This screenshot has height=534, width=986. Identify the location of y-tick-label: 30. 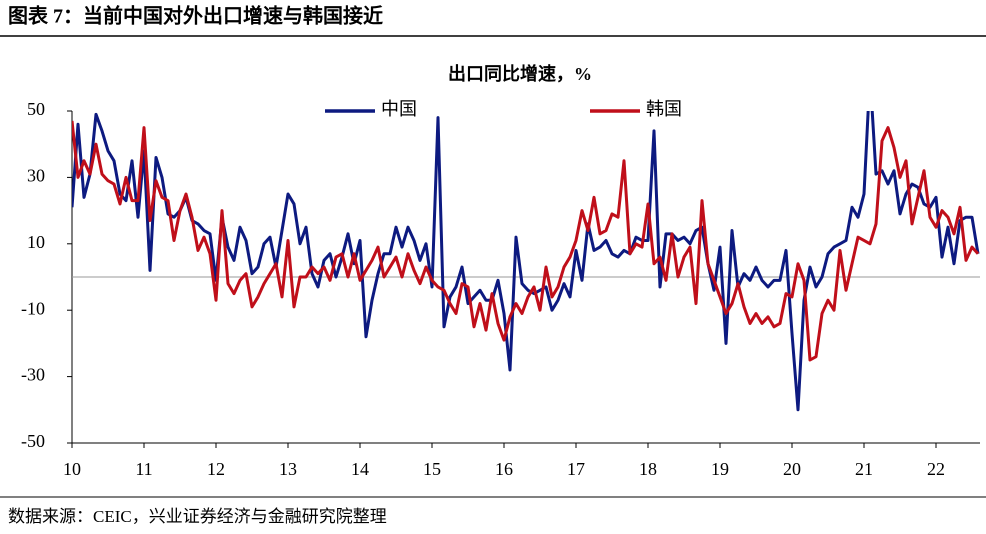
(36, 176).